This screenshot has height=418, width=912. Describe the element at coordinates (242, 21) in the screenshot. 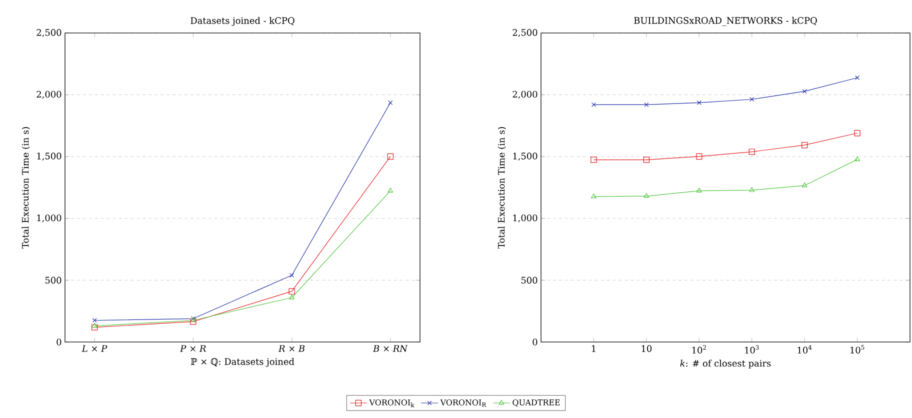

I see `chart-title: Datasets joined - kCPQ` at that location.